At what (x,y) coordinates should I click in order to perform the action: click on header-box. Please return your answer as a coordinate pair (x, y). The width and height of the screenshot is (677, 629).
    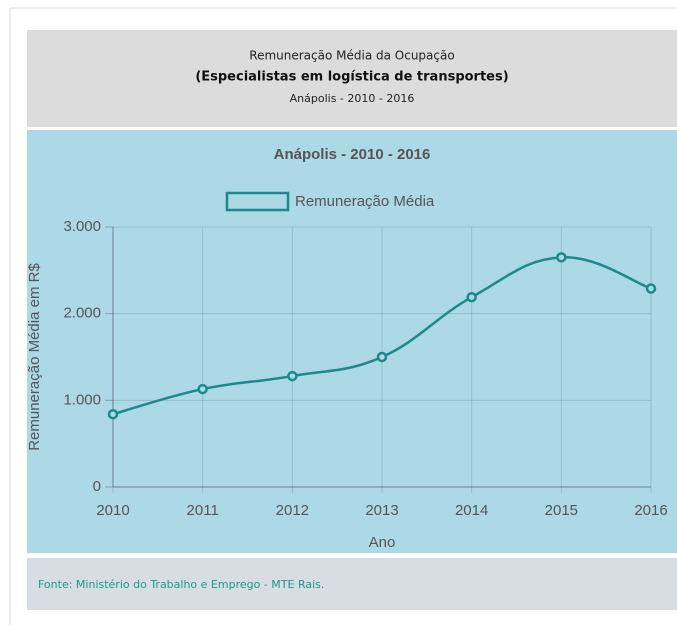
    Looking at the image, I should click on (352, 78).